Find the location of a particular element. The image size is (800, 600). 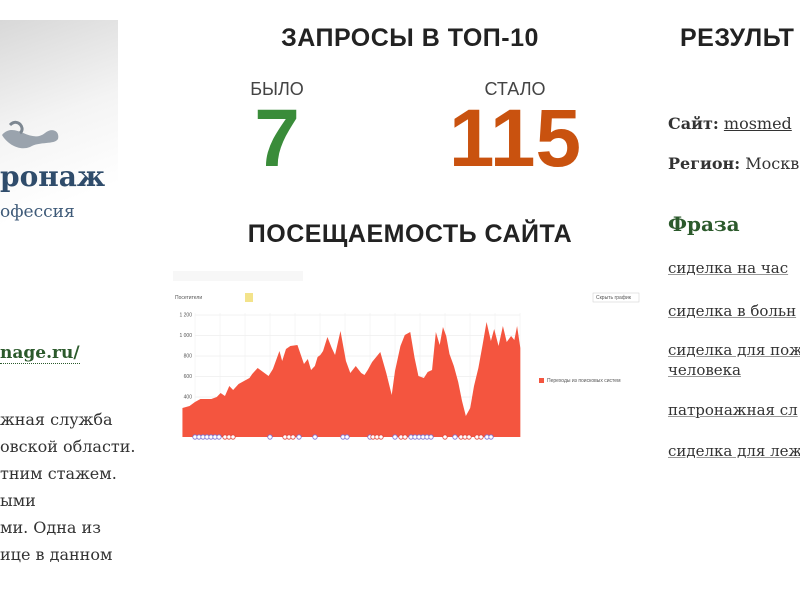

hide-button-label: Скрыть график is located at coordinates (614, 298).